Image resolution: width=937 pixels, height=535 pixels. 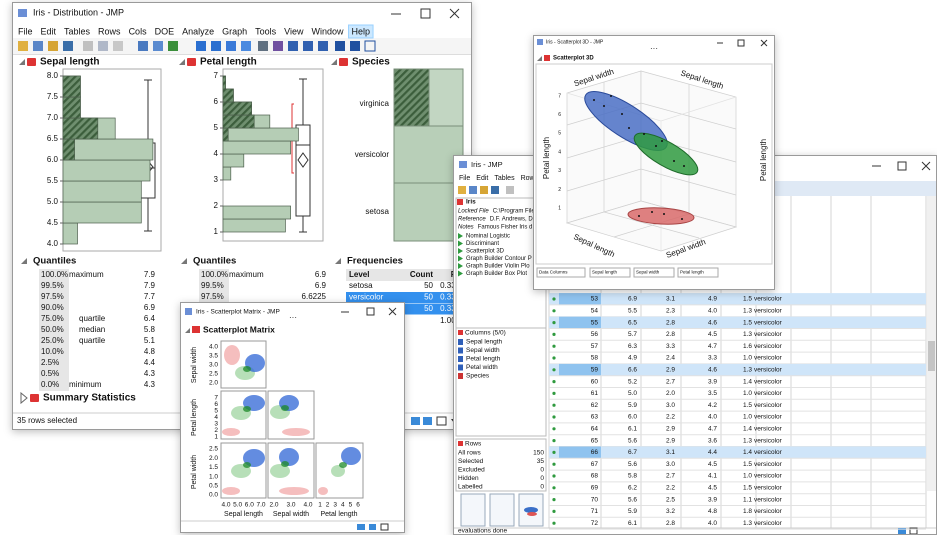 What do you see at coordinates (239, 329) in the screenshot?
I see `panel-header: Scatterplot Matrix` at bounding box center [239, 329].